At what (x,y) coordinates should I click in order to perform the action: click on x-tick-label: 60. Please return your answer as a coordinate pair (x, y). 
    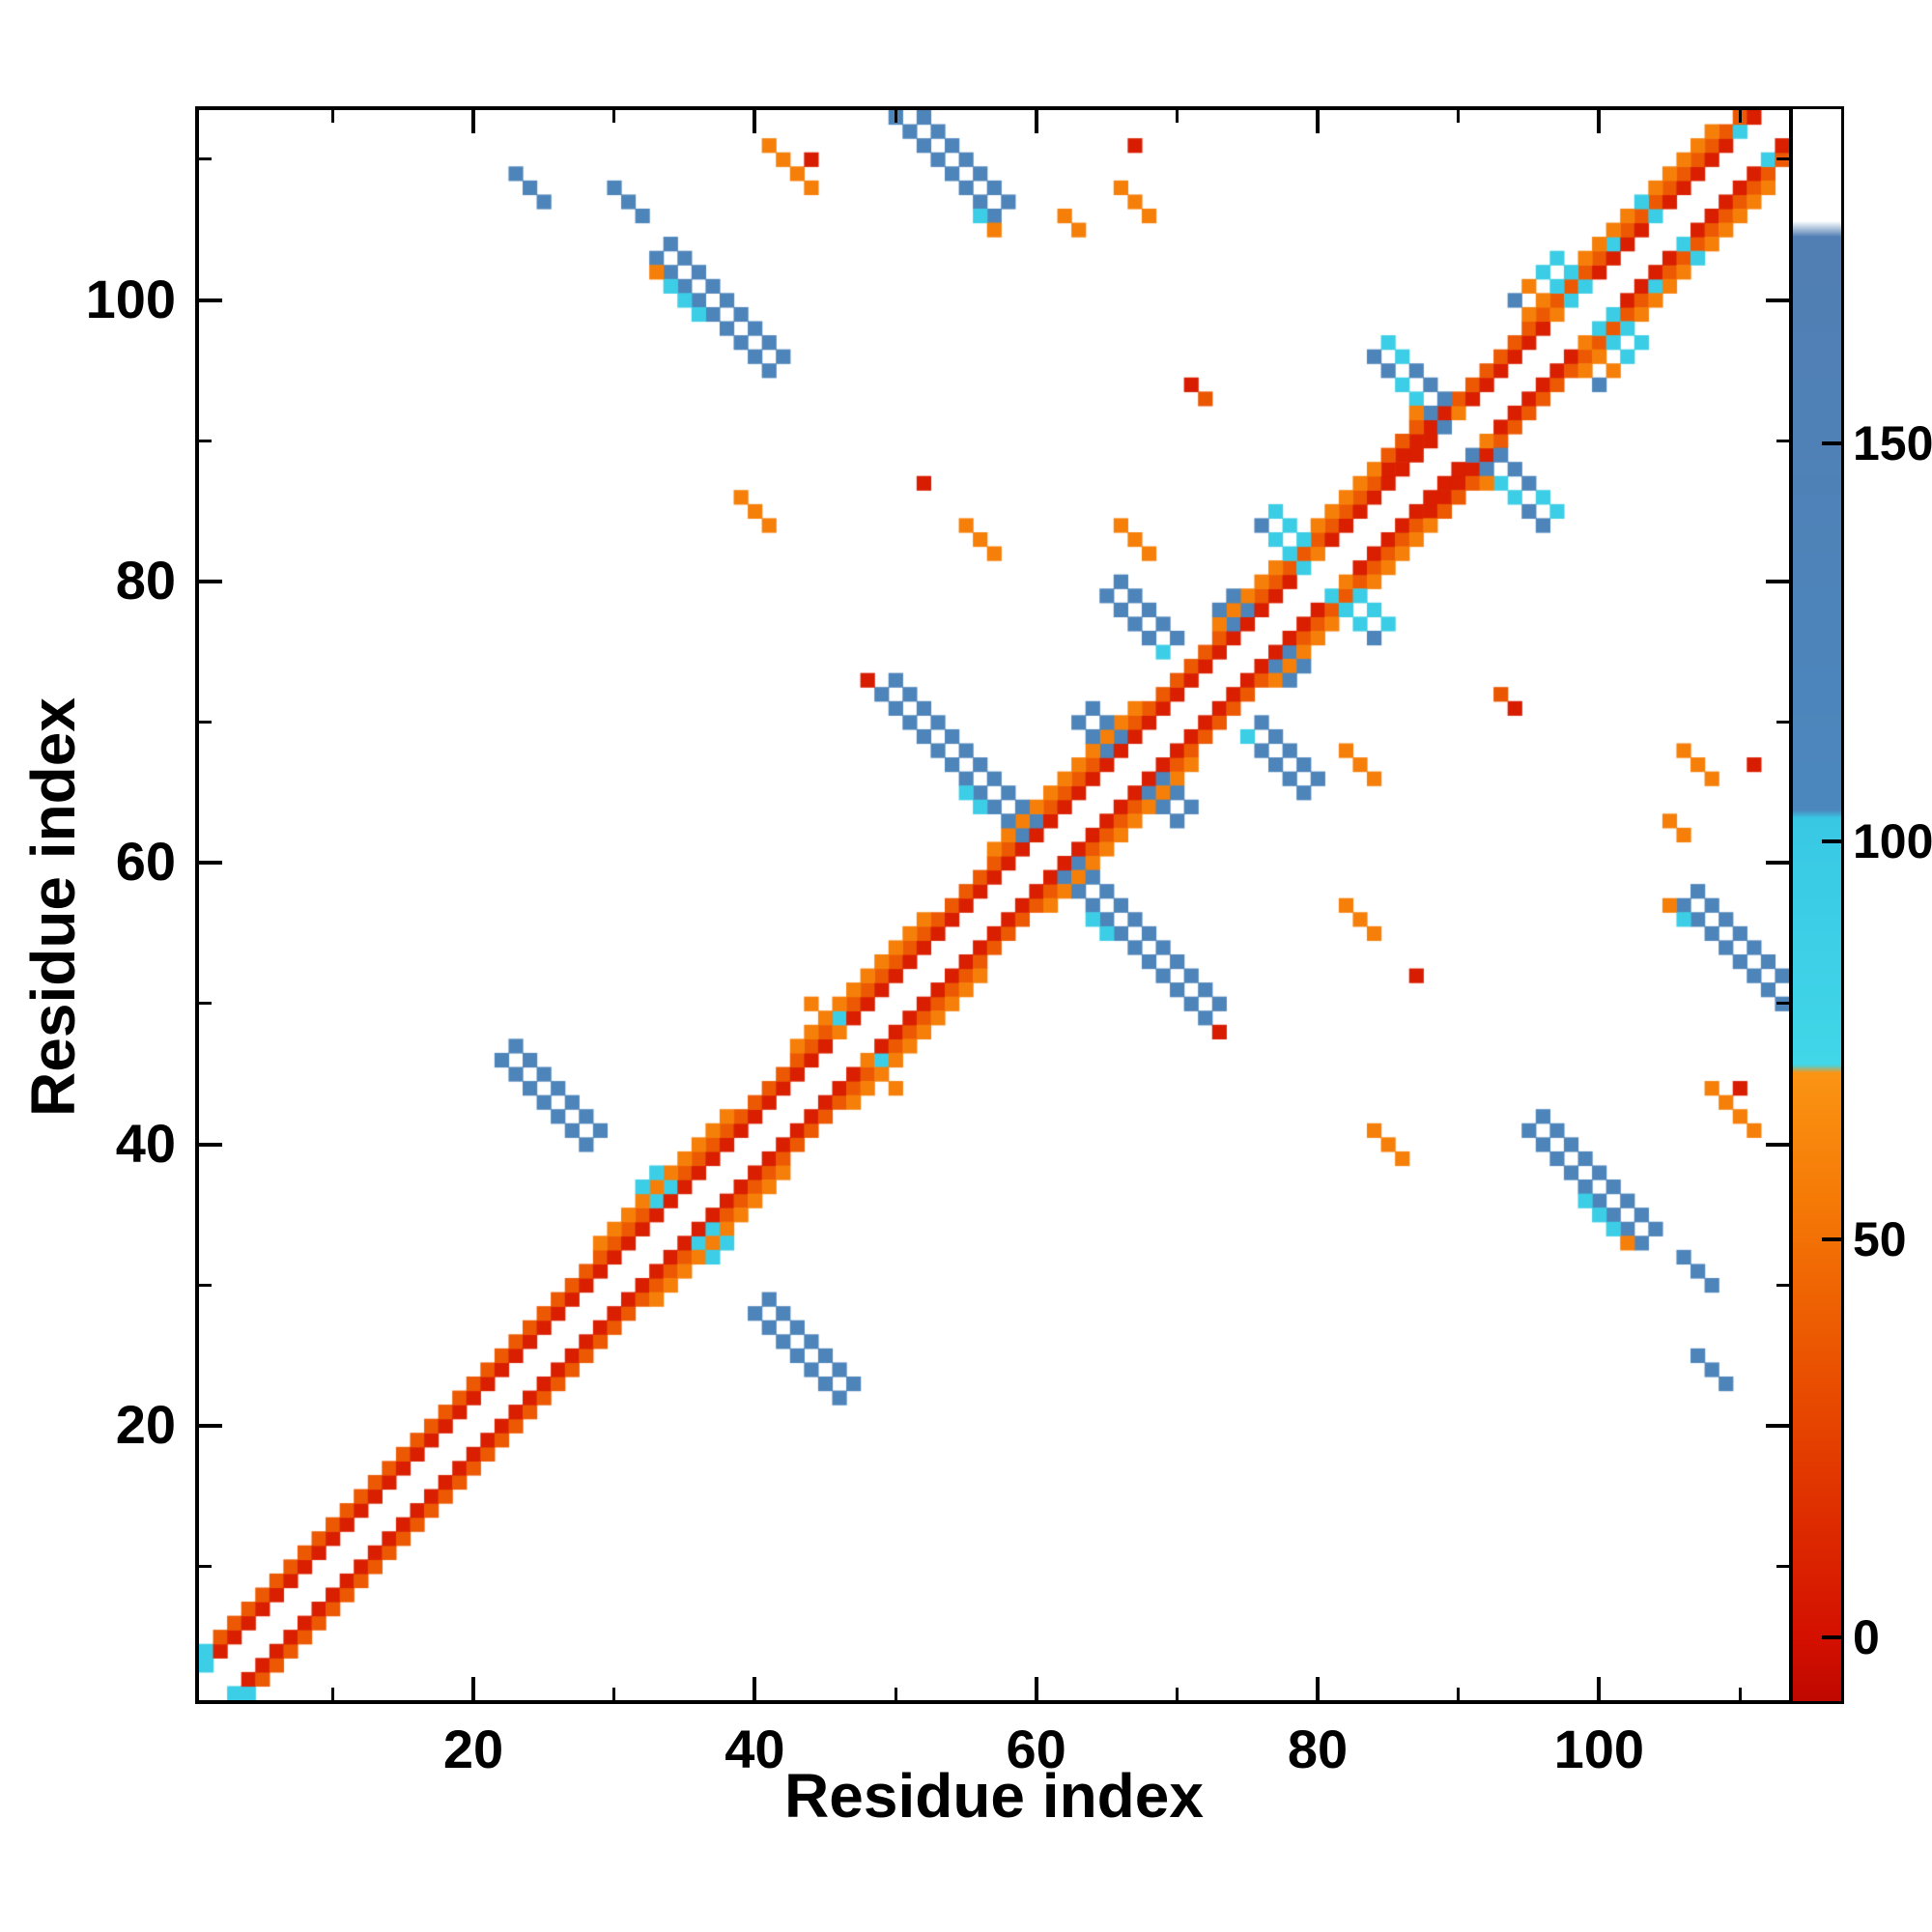
    Looking at the image, I should click on (1036, 1749).